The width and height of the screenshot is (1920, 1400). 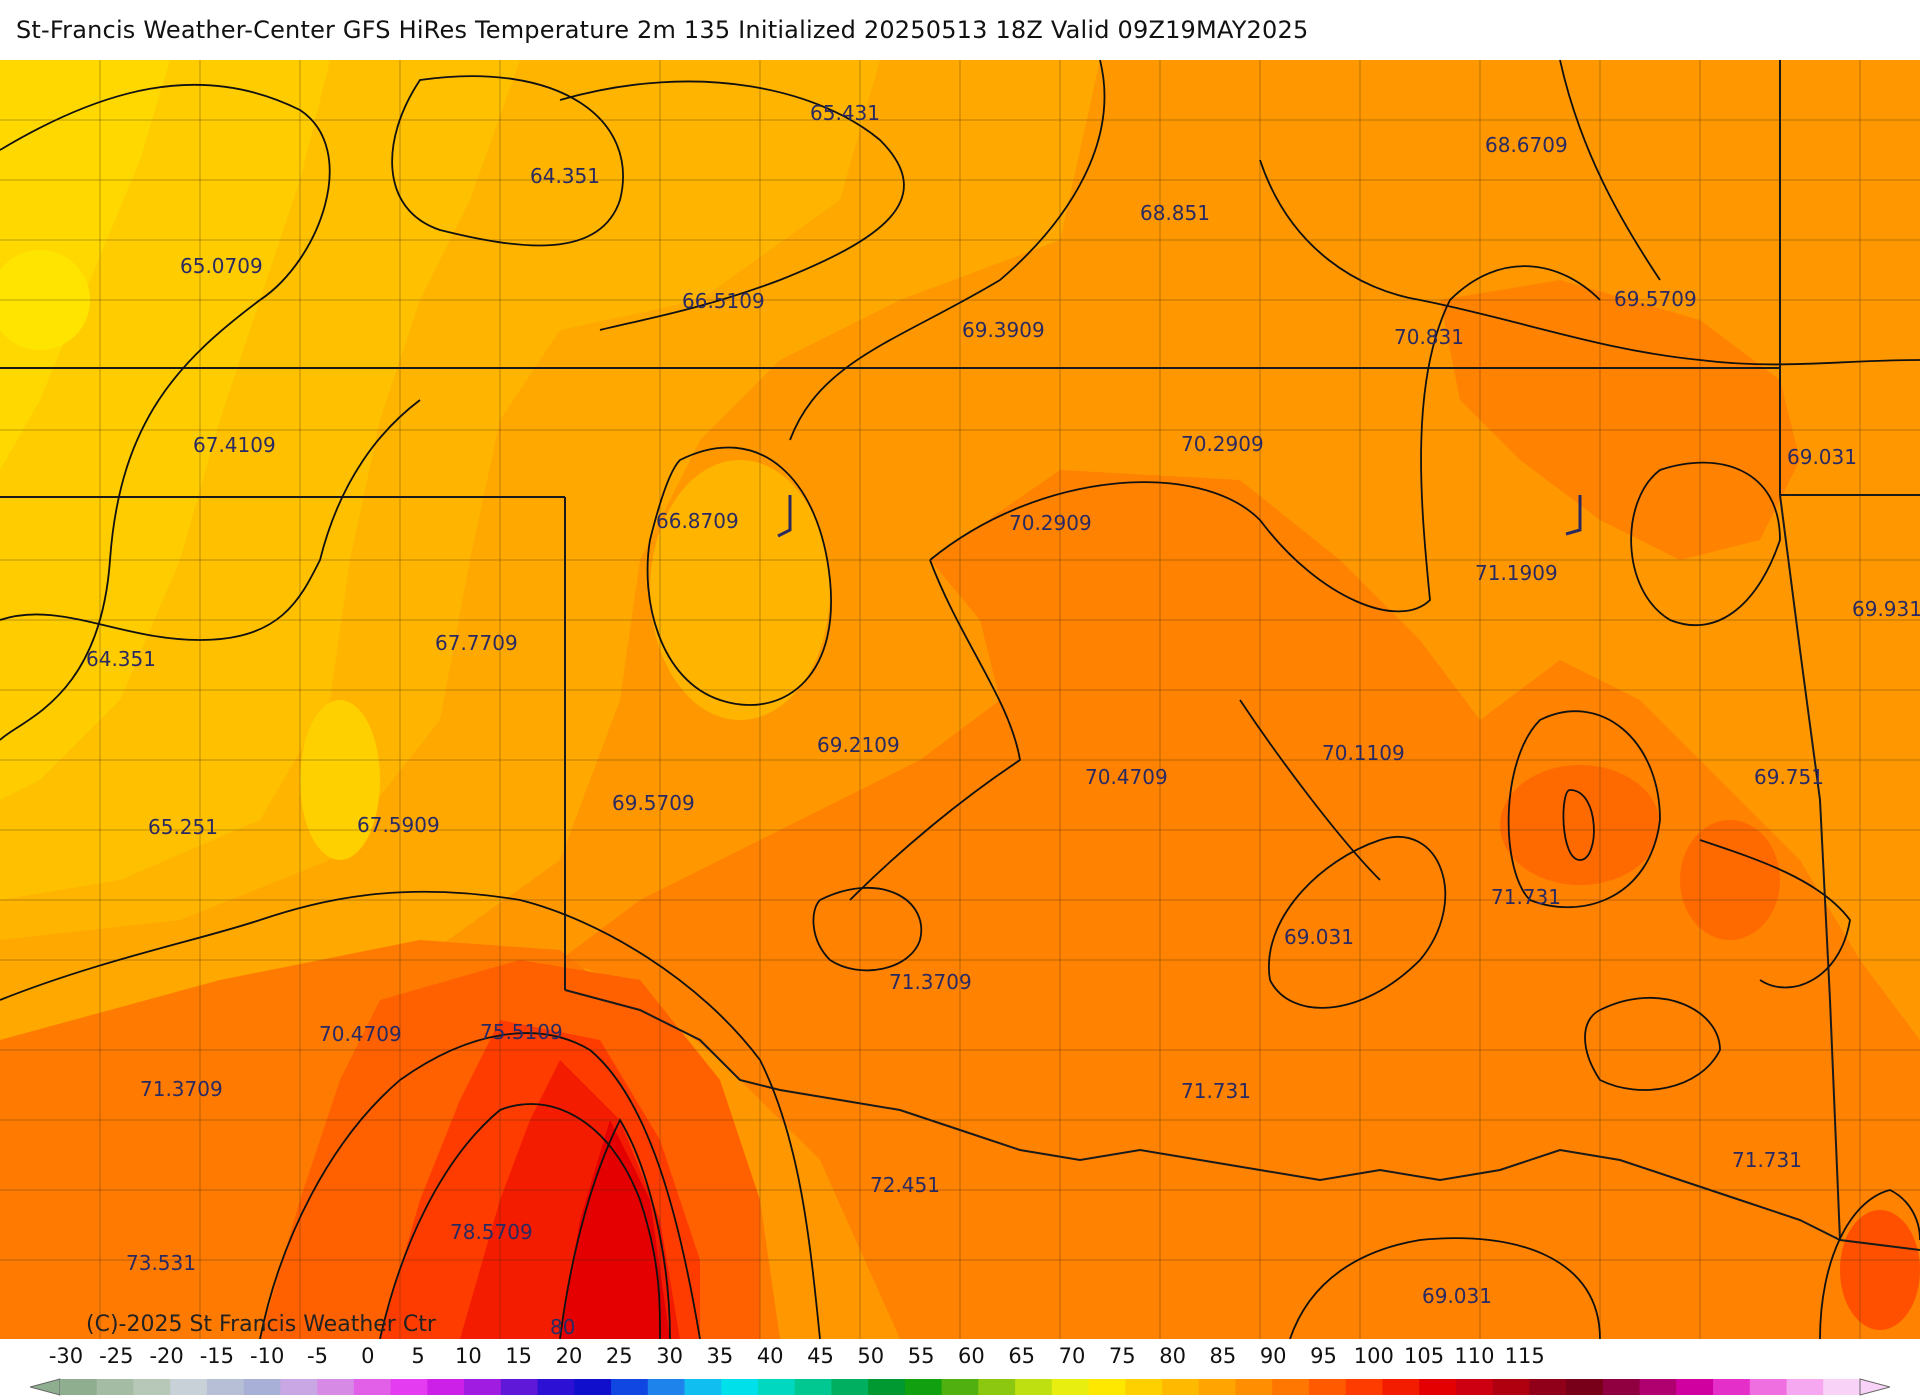 I want to click on value-label: 66.5109, so click(x=723, y=301).